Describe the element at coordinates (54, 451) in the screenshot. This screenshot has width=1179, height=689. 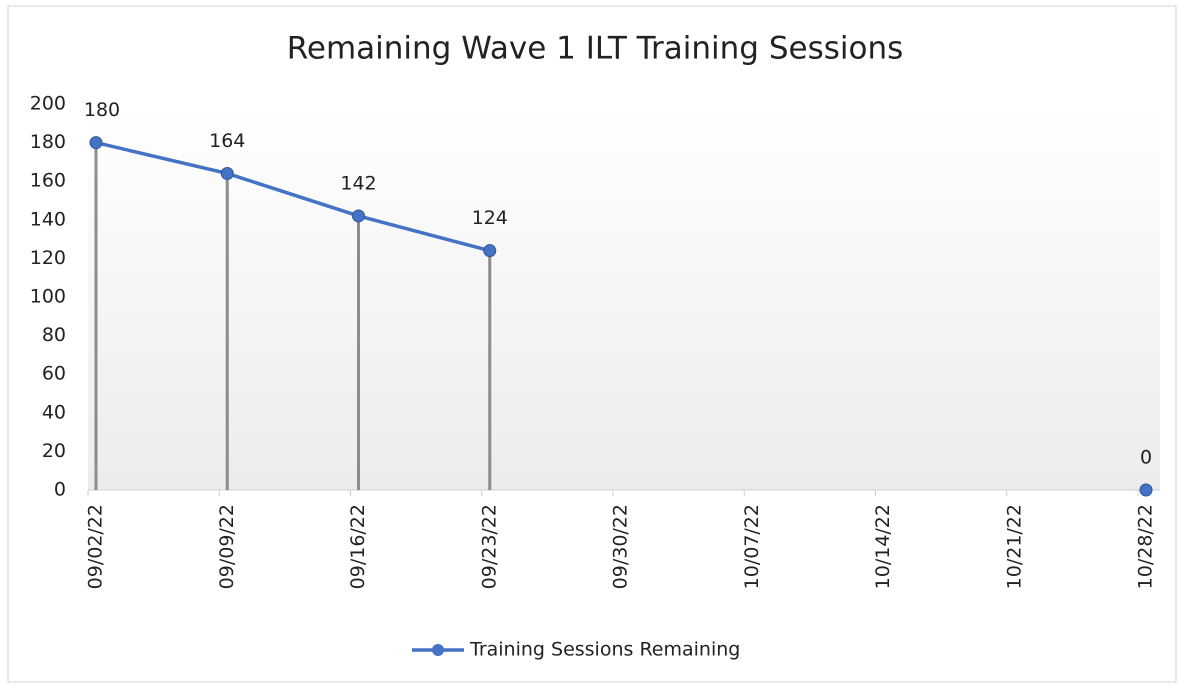
I see `y-tick-label: 20` at that location.